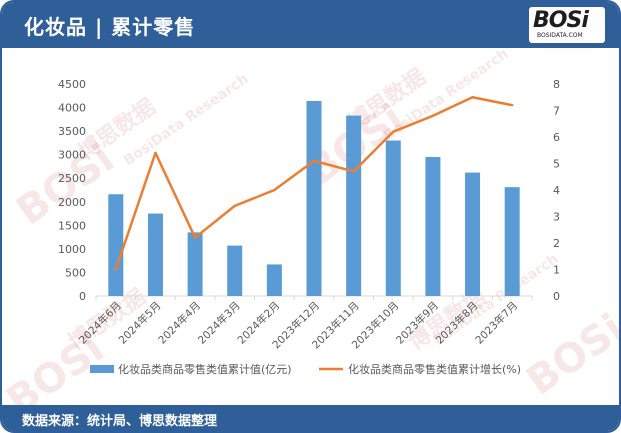 This screenshot has width=621, height=433. What do you see at coordinates (120, 421) in the screenshot?
I see `data-source: 数据来源：统计局、博思数据整理` at bounding box center [120, 421].